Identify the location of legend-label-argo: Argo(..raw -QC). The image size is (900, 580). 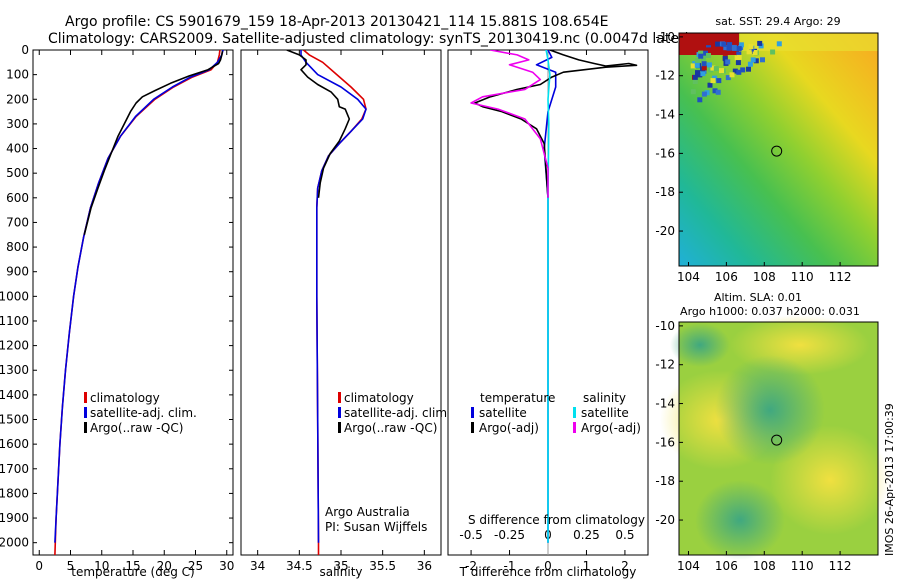
(136, 428).